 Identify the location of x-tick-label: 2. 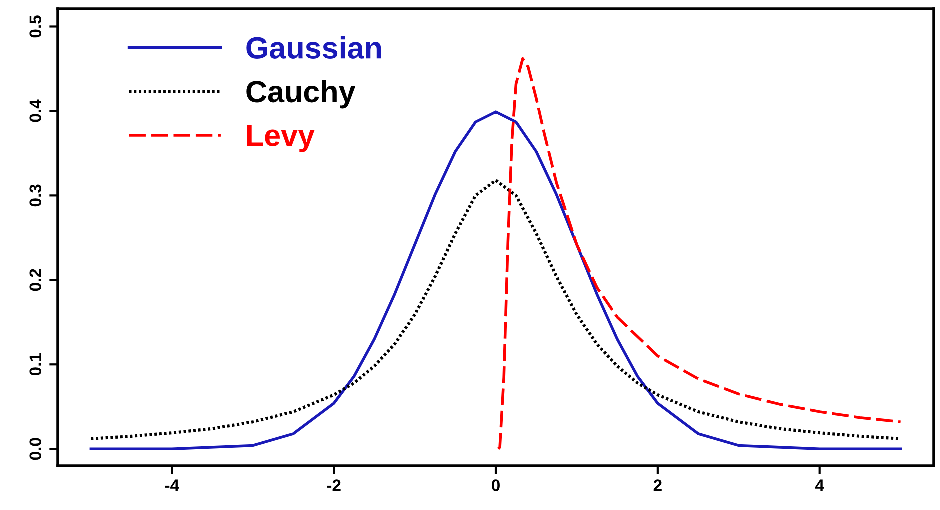
(658, 486).